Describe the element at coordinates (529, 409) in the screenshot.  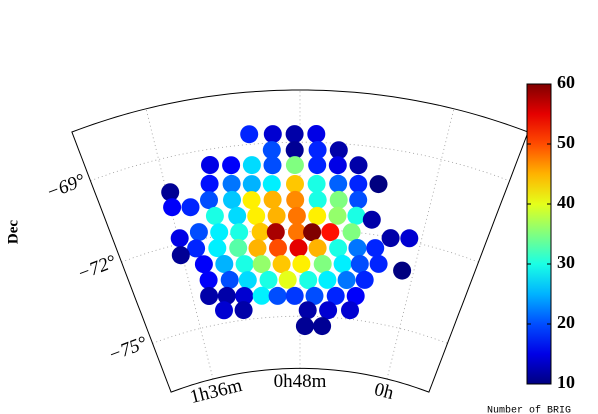
I see `colorbar-label: Number of BRIG` at that location.